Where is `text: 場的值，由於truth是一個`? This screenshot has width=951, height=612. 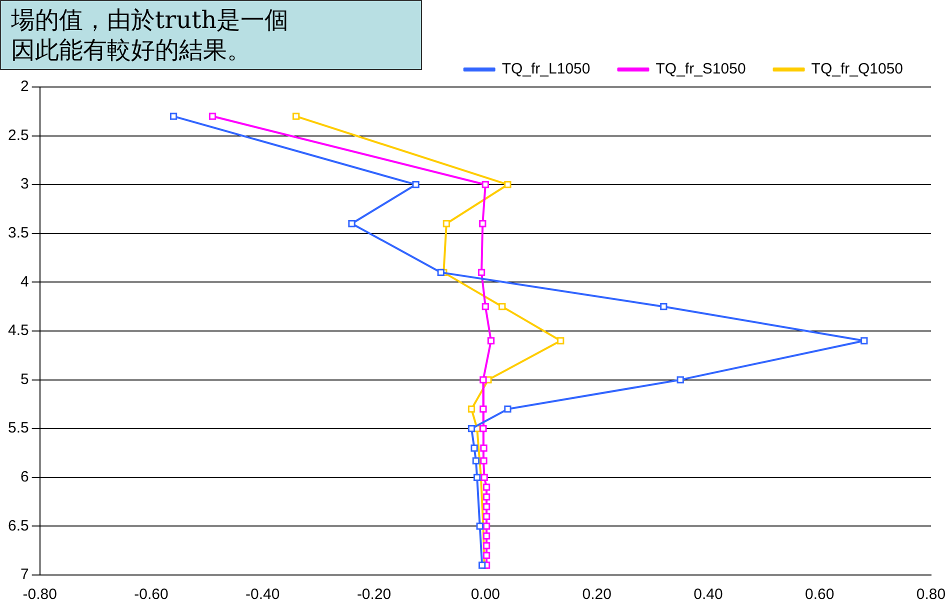 text: 場的值，由於truth是一個 is located at coordinates (150, 20).